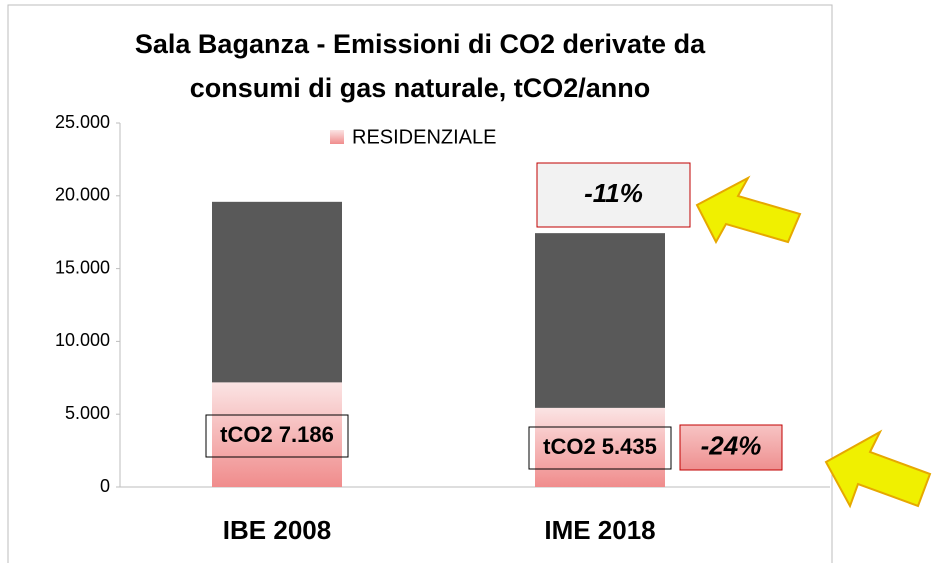 The image size is (932, 563). I want to click on data-label: tCO2 5.435, so click(600, 446).